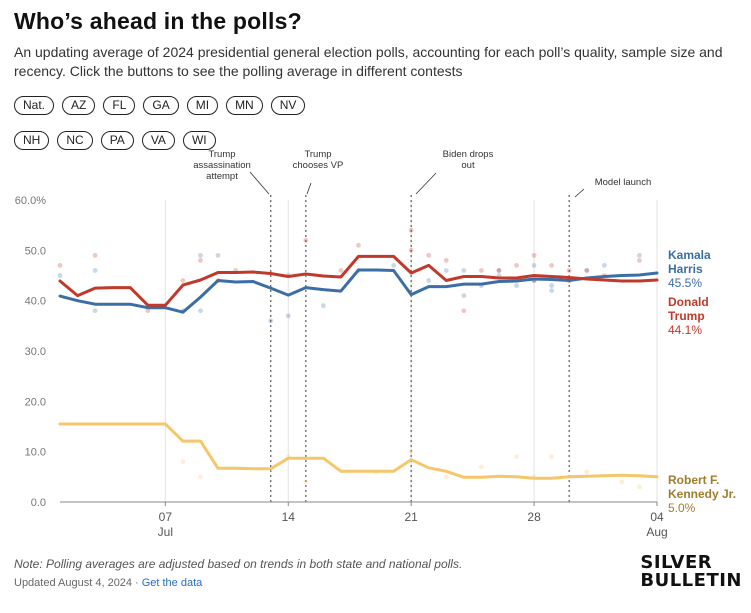 Image resolution: width=751 pixels, height=613 pixels. Describe the element at coordinates (656, 532) in the screenshot. I see `x-tick-sublabel: Aug` at that location.